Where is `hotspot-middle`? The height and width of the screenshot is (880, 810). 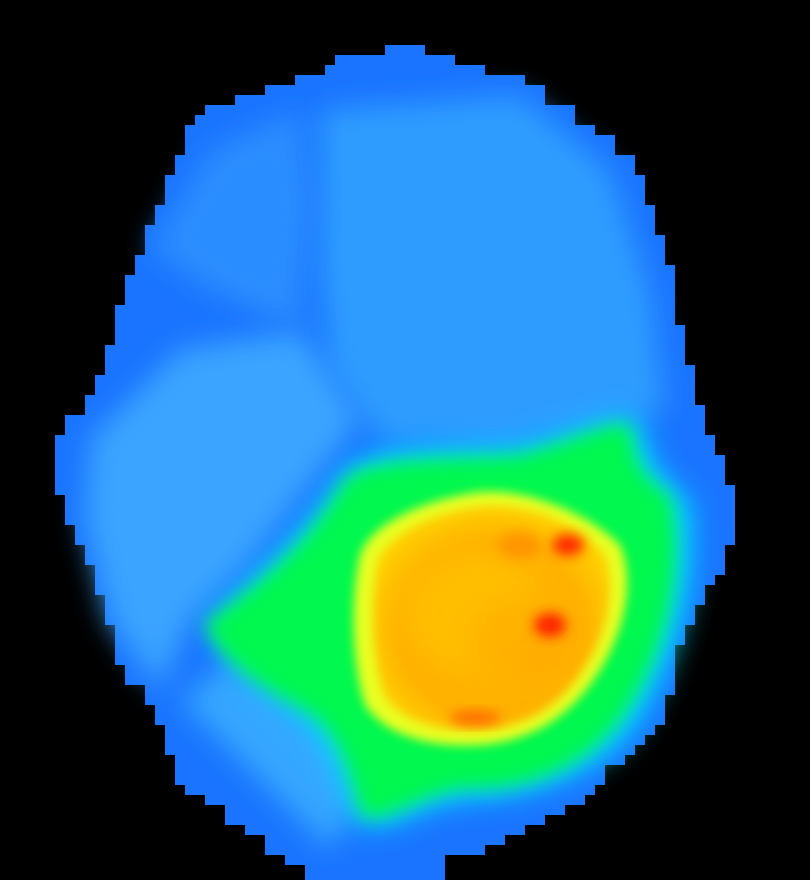 hotspot-middle is located at coordinates (550, 625).